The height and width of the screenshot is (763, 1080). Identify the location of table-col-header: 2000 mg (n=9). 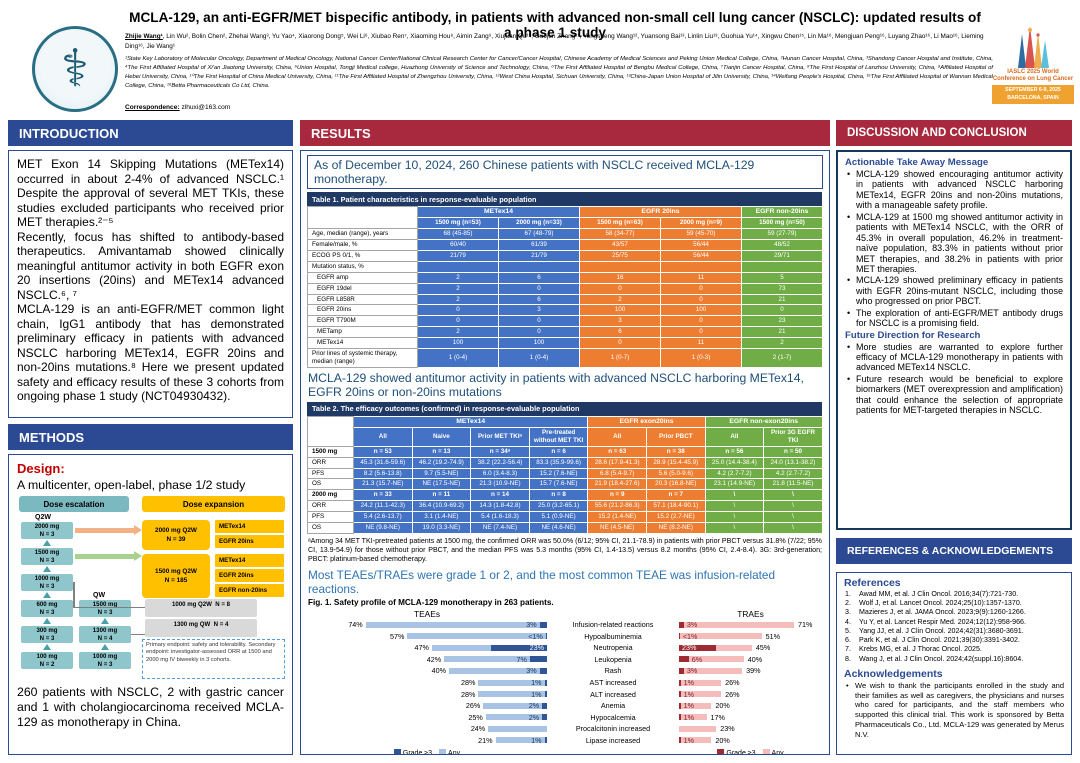
(701, 223).